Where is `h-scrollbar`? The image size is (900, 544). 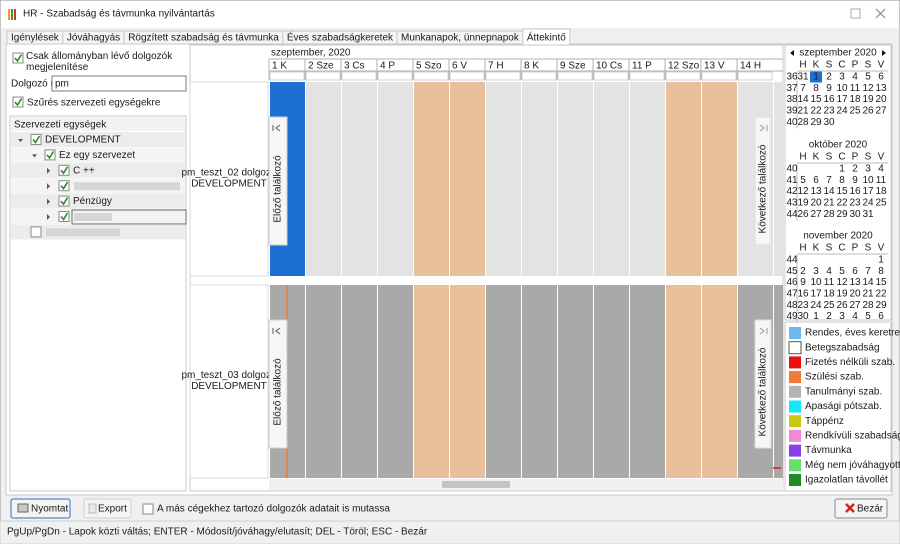
h-scrollbar is located at coordinates (526, 484).